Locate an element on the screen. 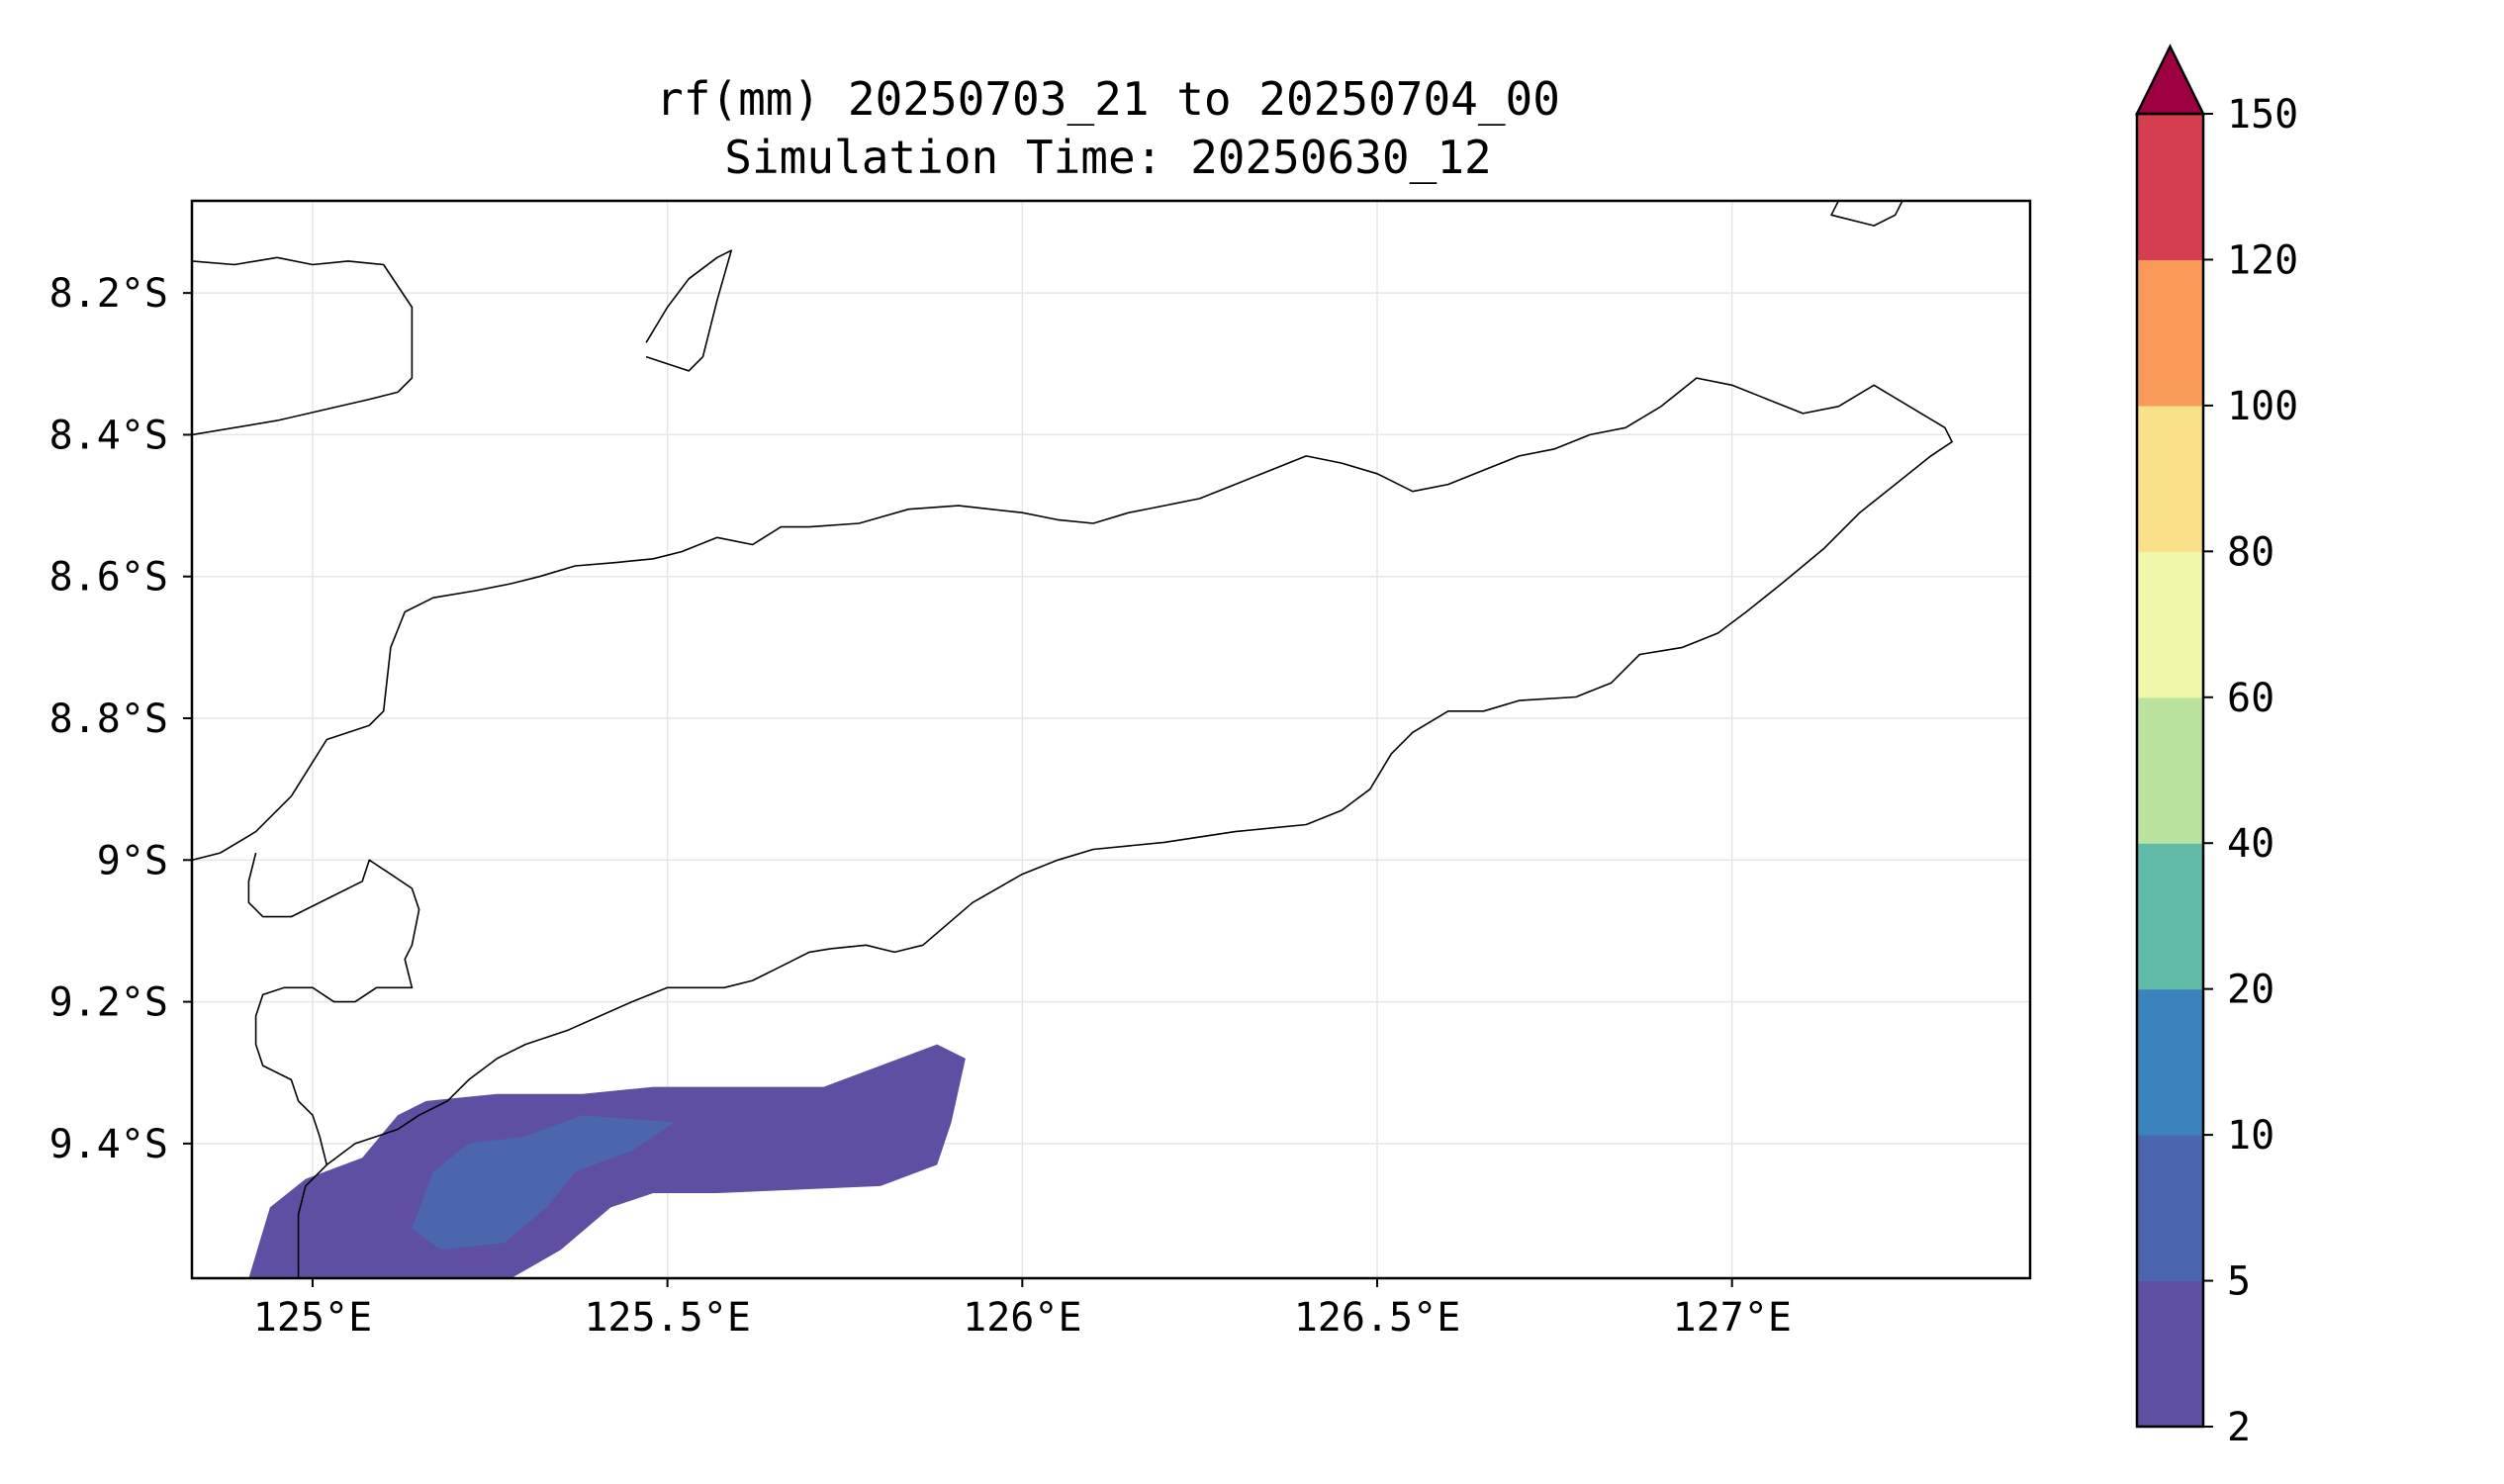  longitude-axis: 125°E 125.5°E 126°E 126.5°E 127°E is located at coordinates (1022, 1309).